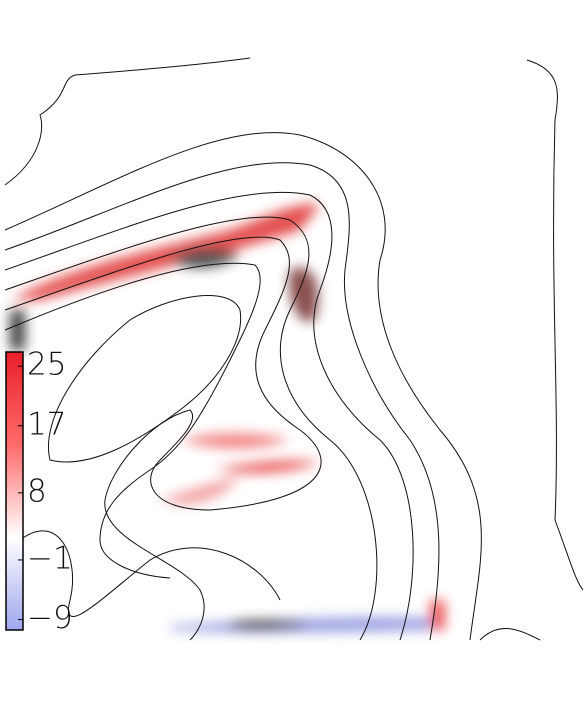  I want to click on colorbar-tick-label: 8, so click(37, 491).